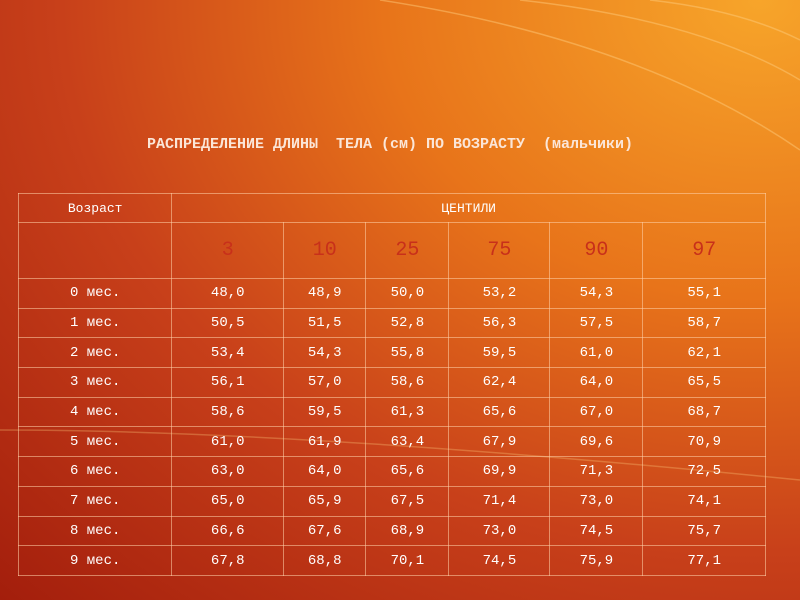  I want to click on age-cell: 5 мес., so click(95, 442).